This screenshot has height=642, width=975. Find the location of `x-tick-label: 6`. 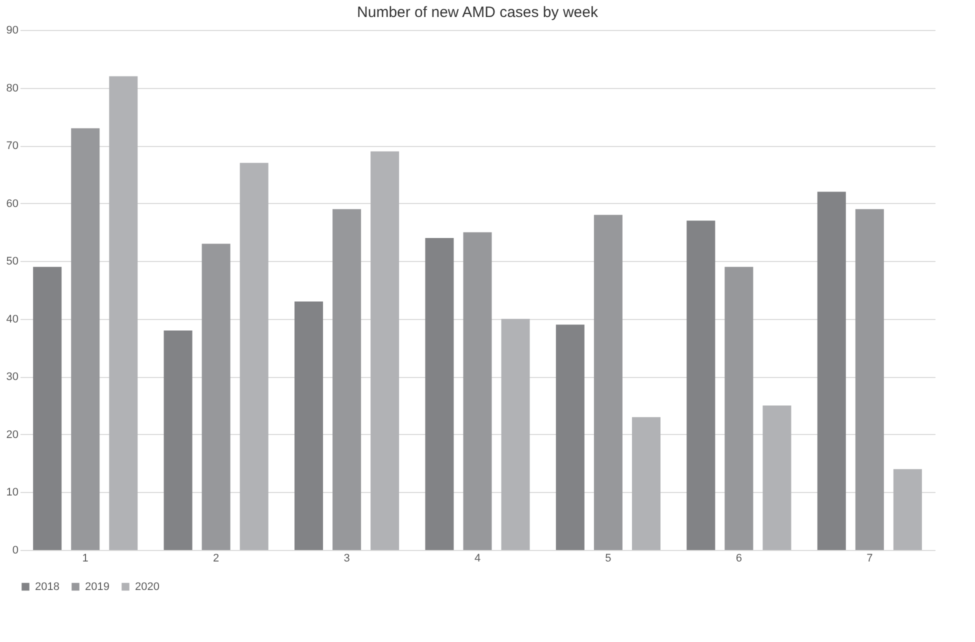

x-tick-label: 6 is located at coordinates (739, 558).